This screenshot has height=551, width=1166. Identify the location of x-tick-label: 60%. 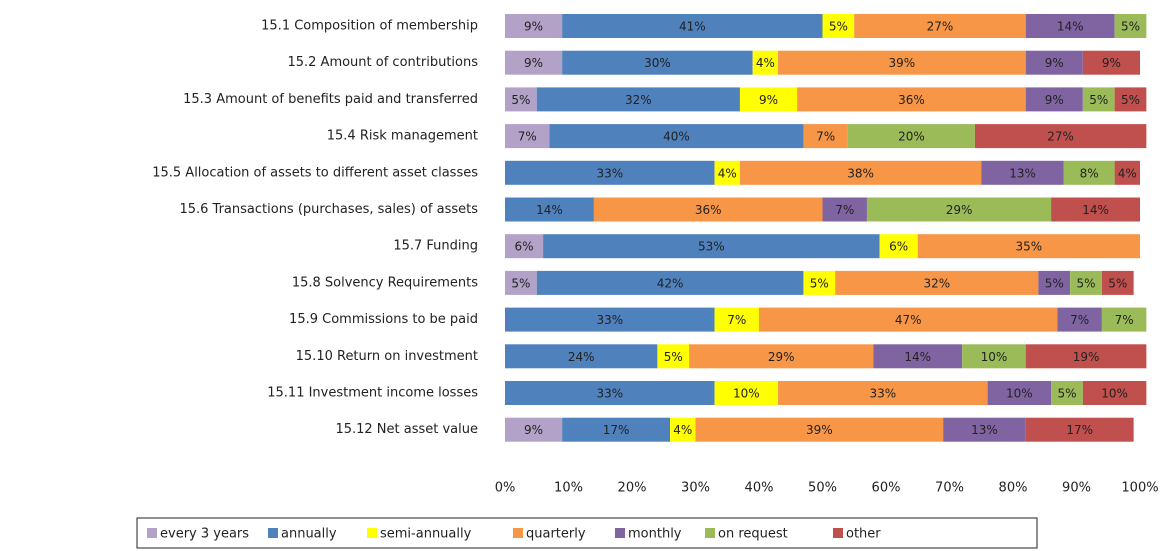
(886, 488).